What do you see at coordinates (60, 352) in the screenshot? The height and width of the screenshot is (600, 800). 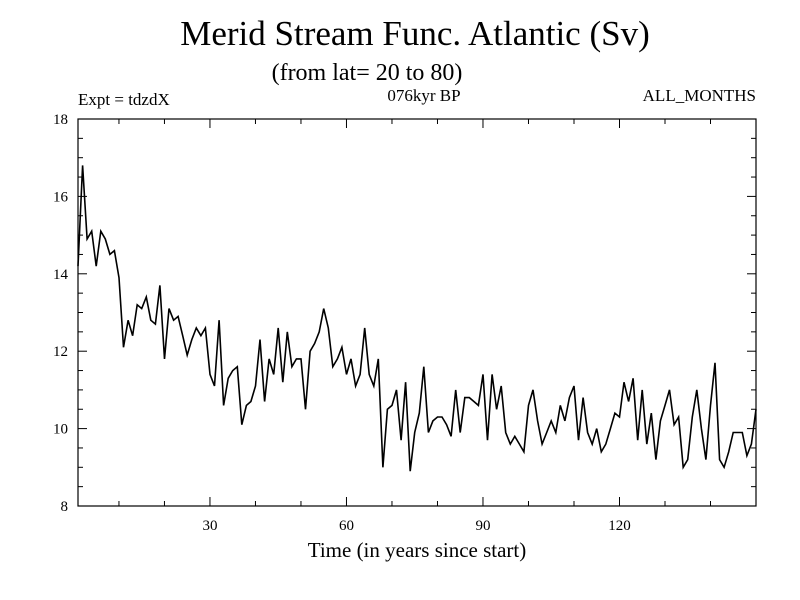 I see `y-tick-label: 12` at bounding box center [60, 352].